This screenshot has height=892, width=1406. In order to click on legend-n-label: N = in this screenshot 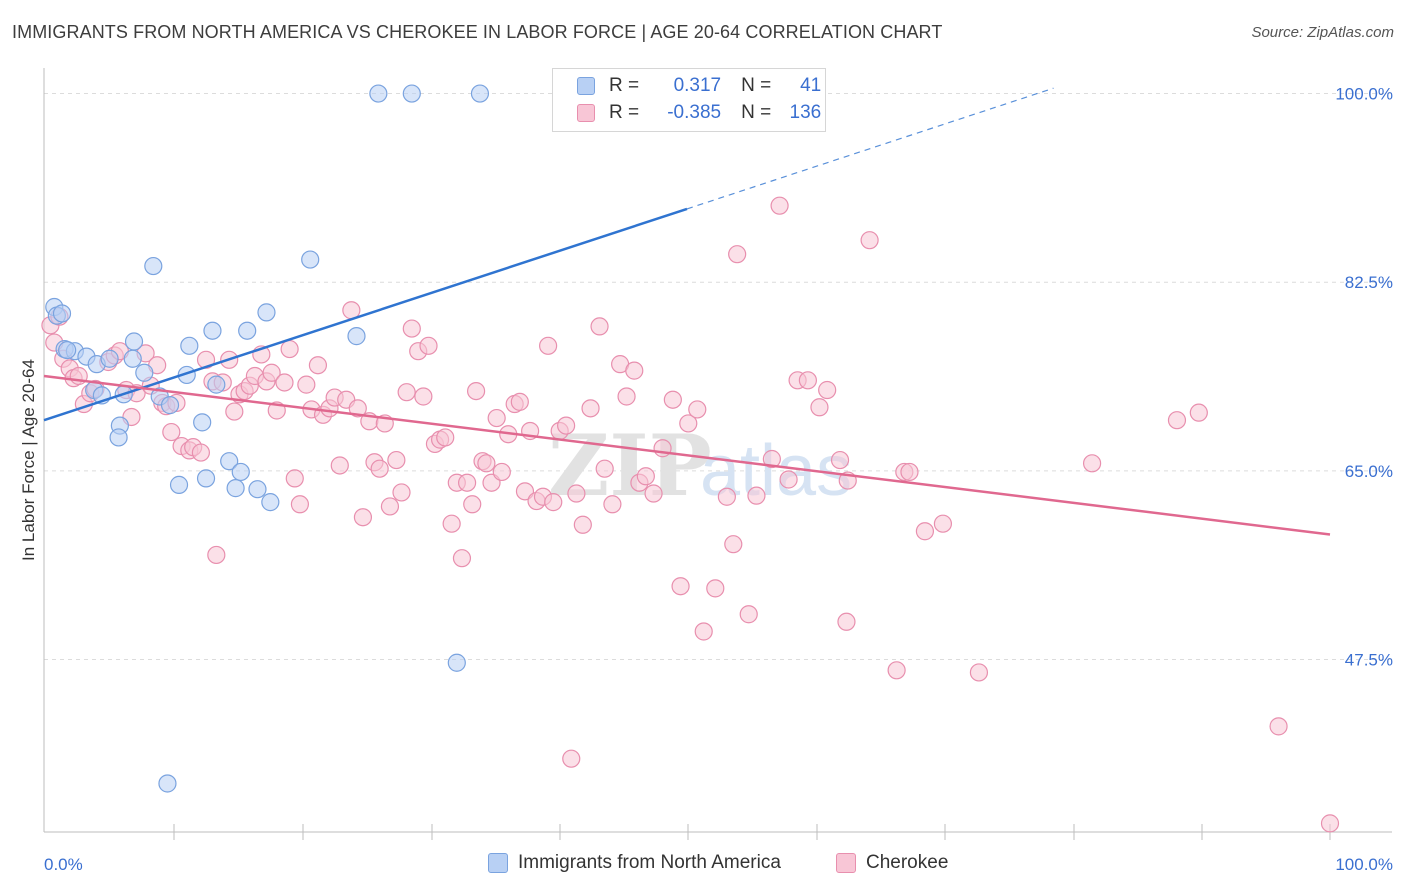, I will do `click(756, 112)`.